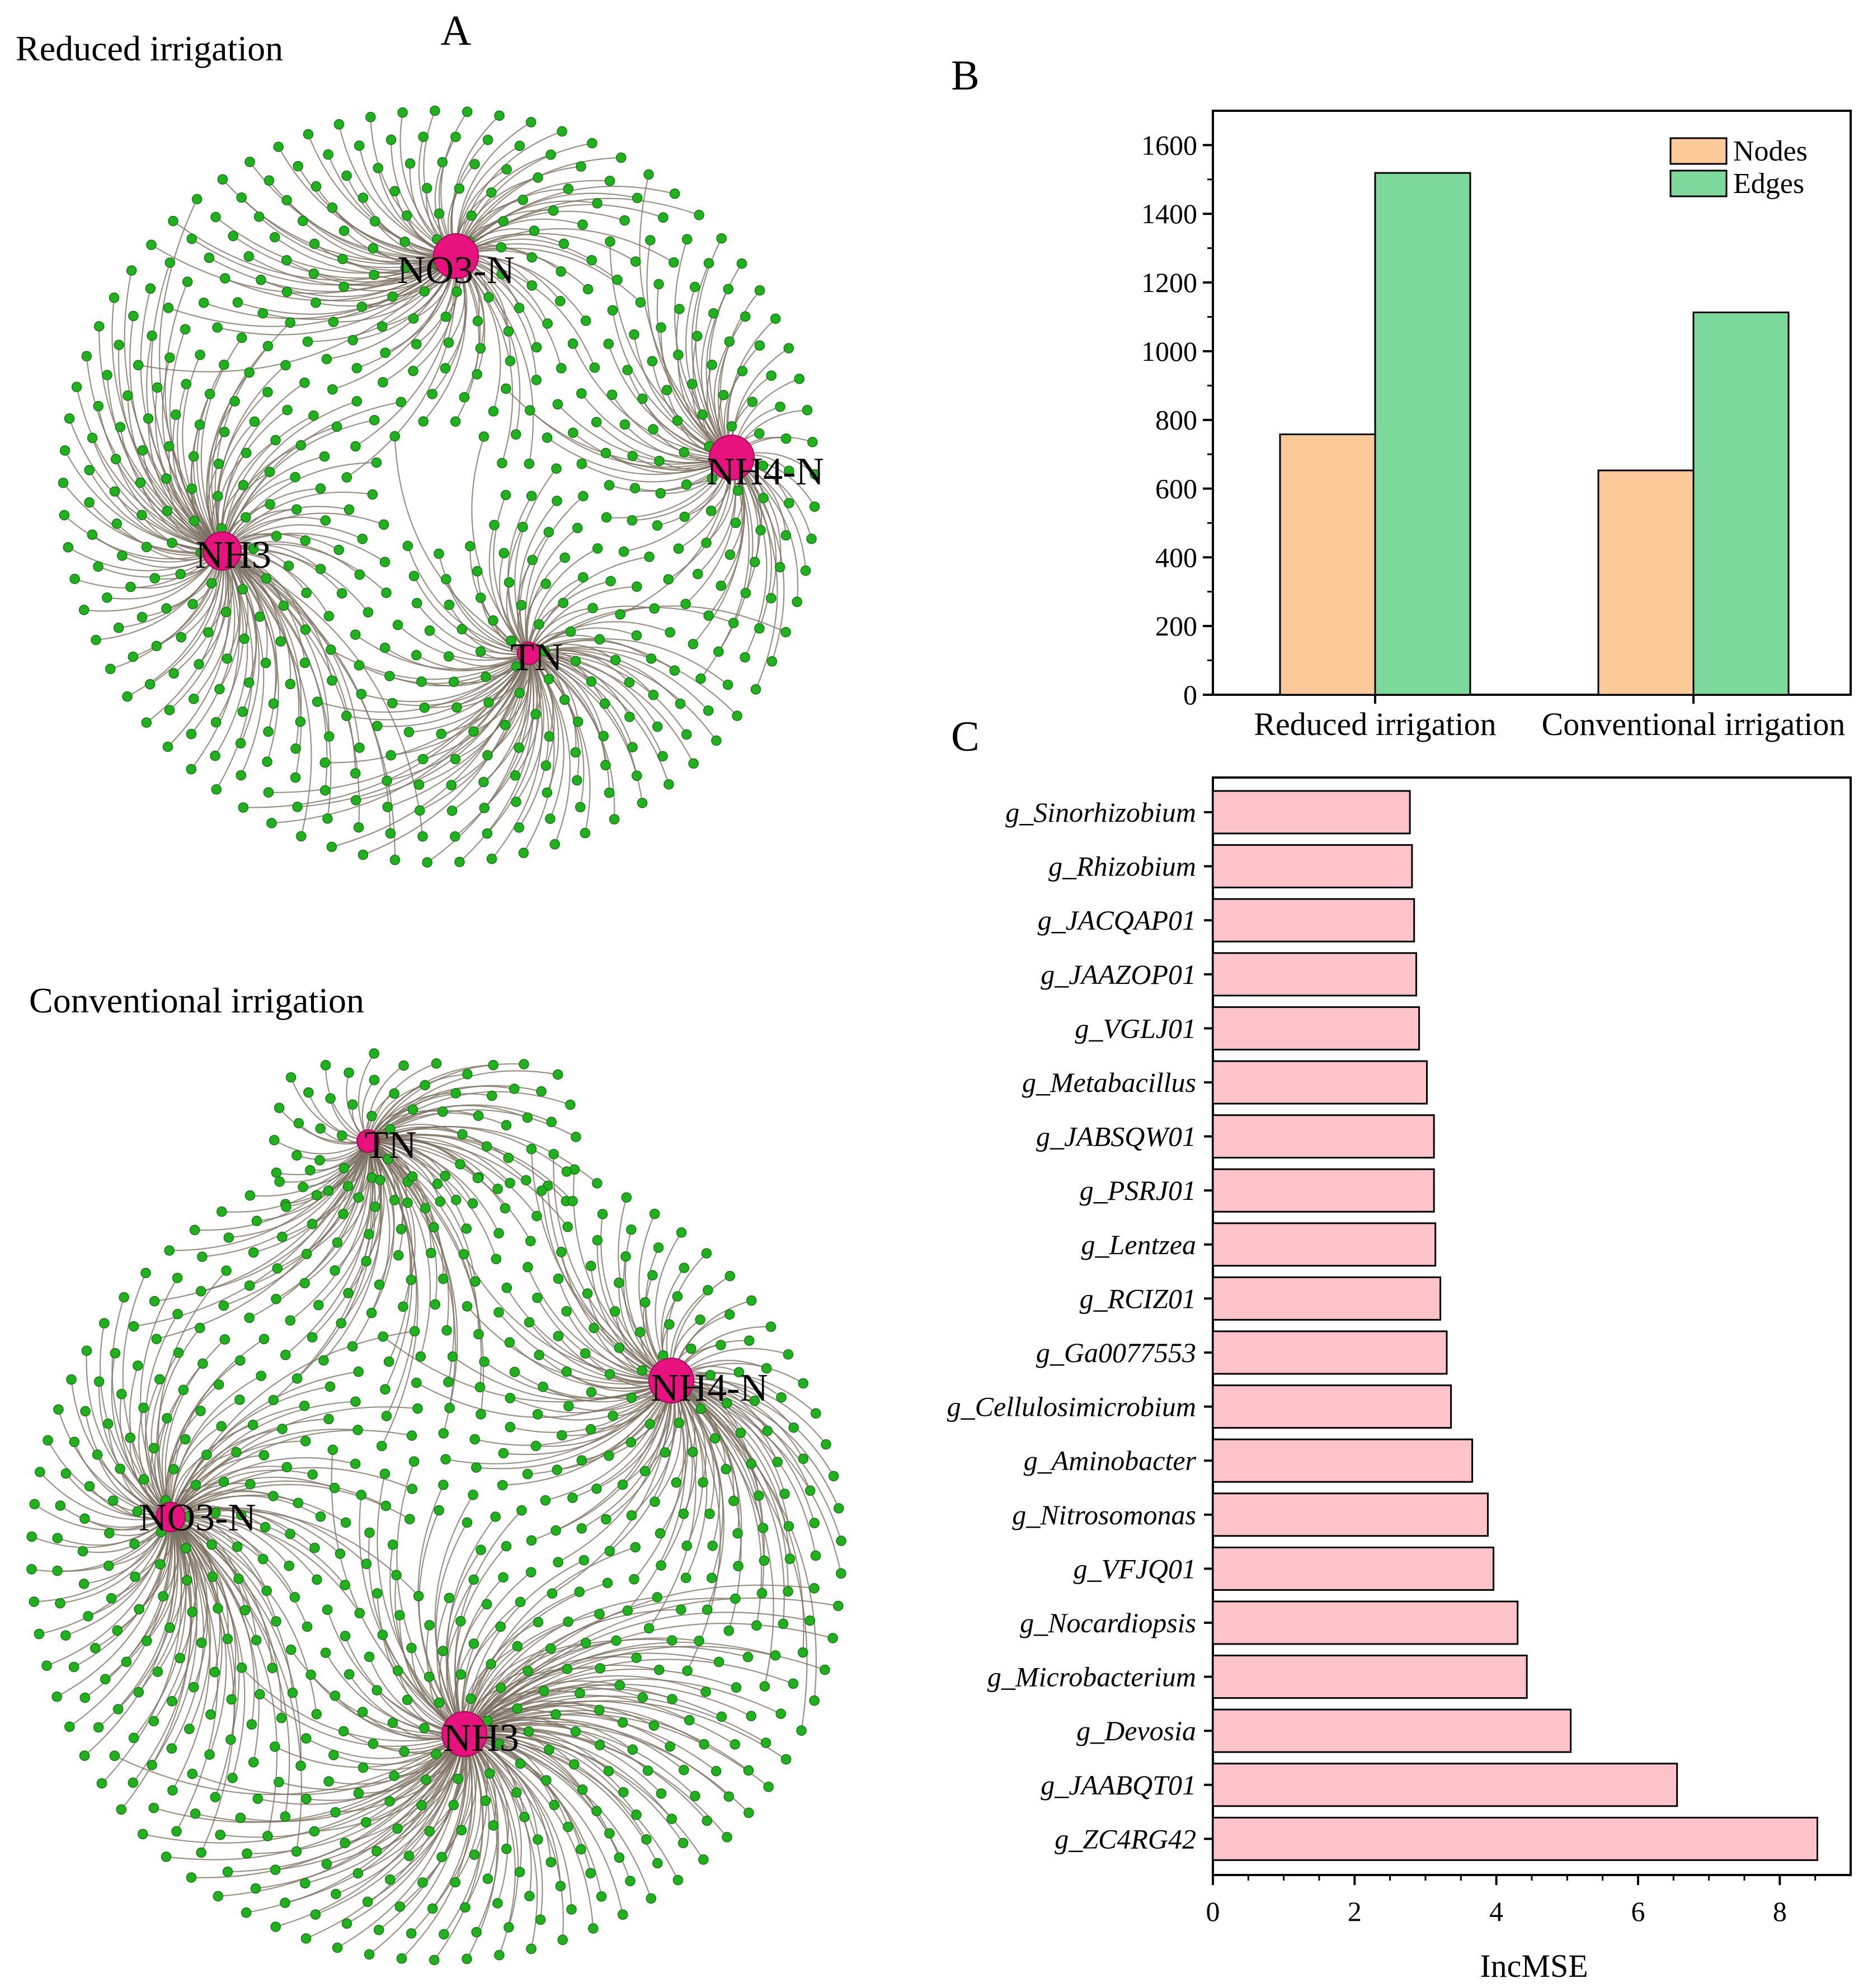 This screenshot has height=1988, width=1868. I want to click on bar-g-vglj01, so click(1316, 1028).